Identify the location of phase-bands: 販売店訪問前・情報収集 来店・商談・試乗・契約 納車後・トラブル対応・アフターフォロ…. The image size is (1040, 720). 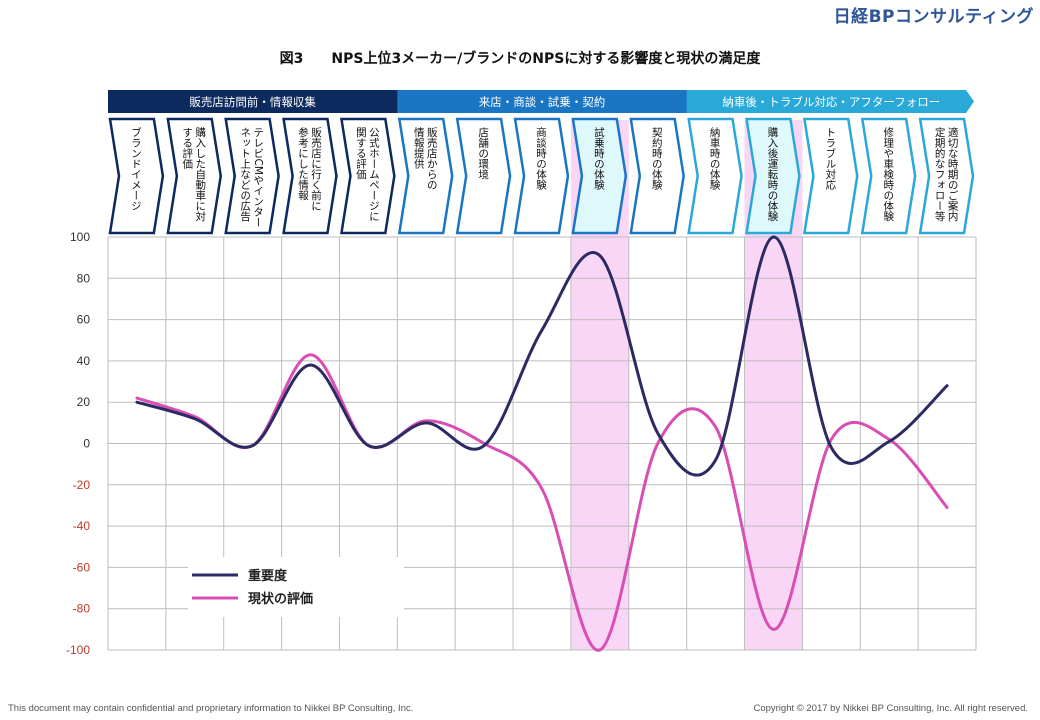
(541, 101).